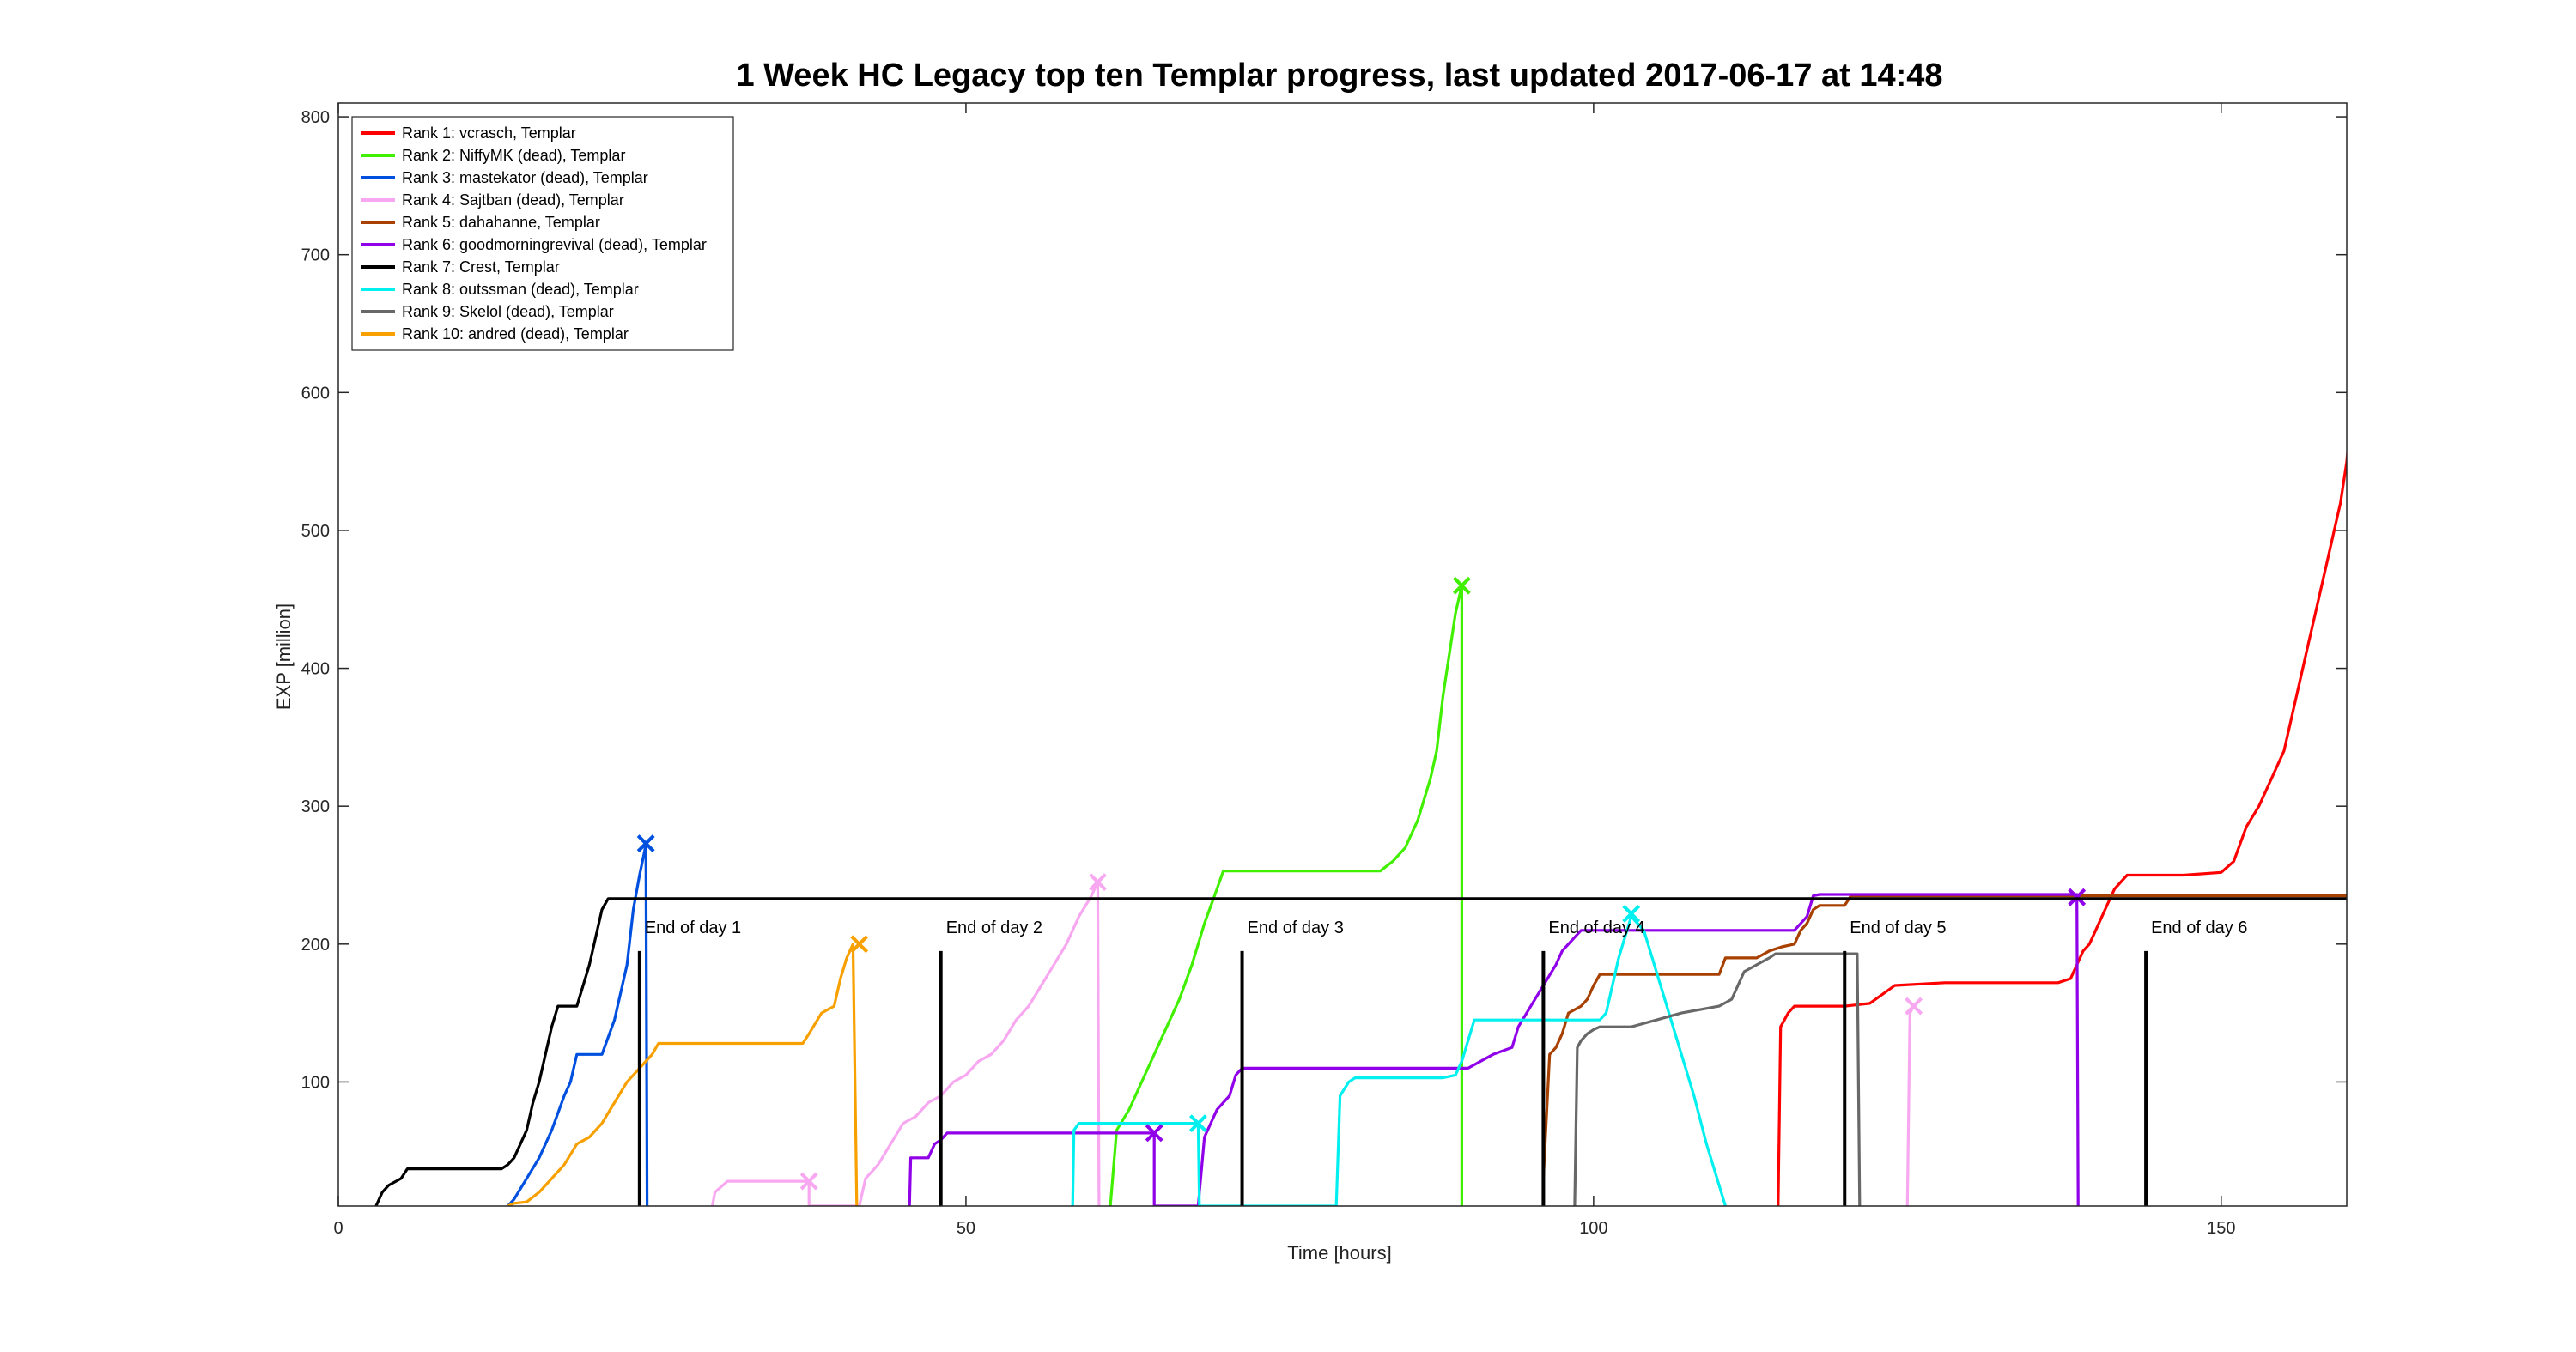 Image resolution: width=2576 pixels, height=1352 pixels. Describe the element at coordinates (513, 155) in the screenshot. I see `legend-label-2: Rank 2: NiffyMK (dead), Templar` at that location.